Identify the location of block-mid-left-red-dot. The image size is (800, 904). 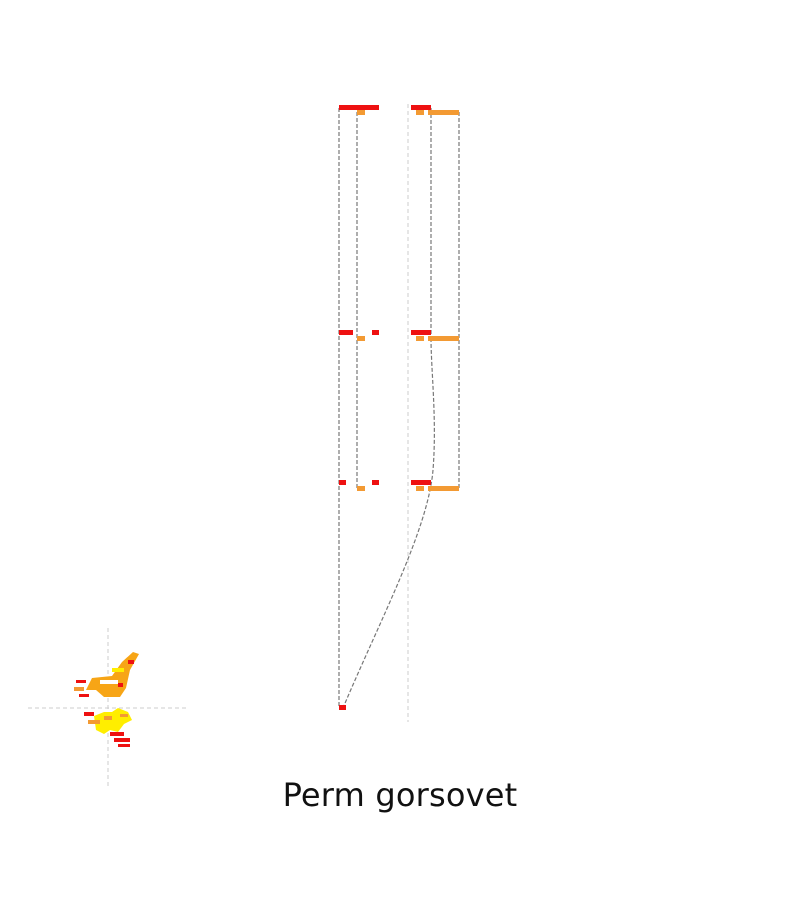
(375, 332).